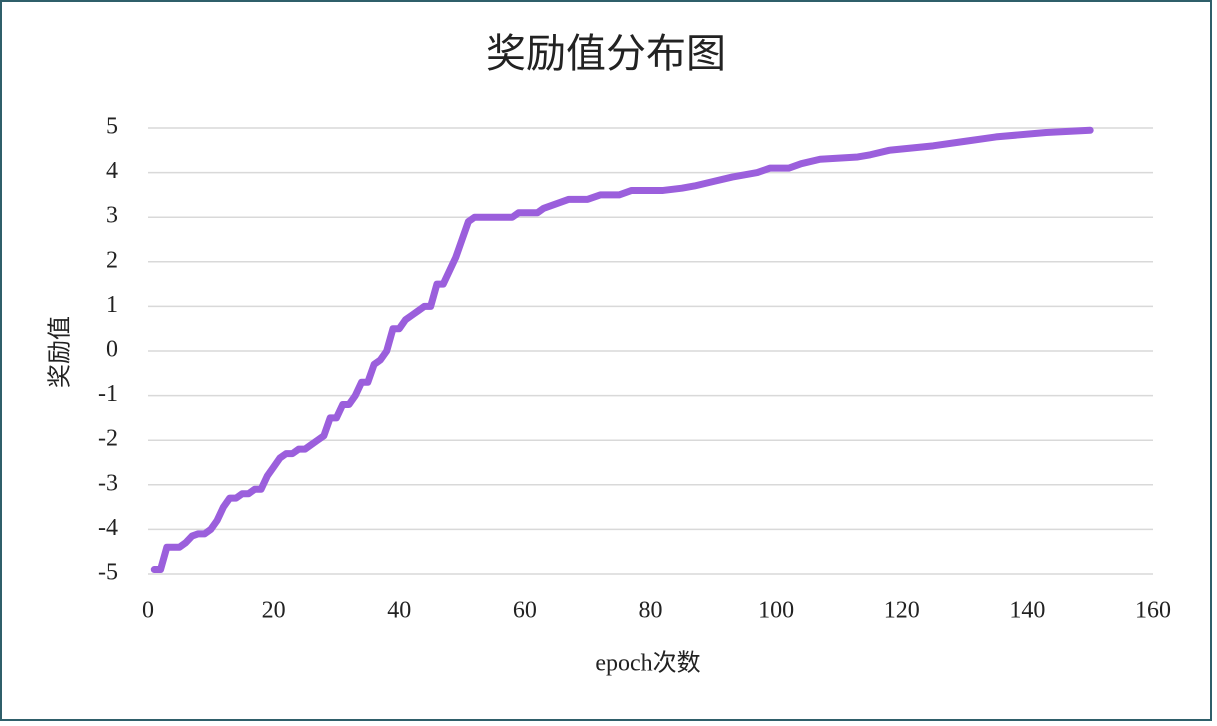 Image resolution: width=1217 pixels, height=726 pixels. What do you see at coordinates (108, 394) in the screenshot?
I see `y-tick-label: -1` at bounding box center [108, 394].